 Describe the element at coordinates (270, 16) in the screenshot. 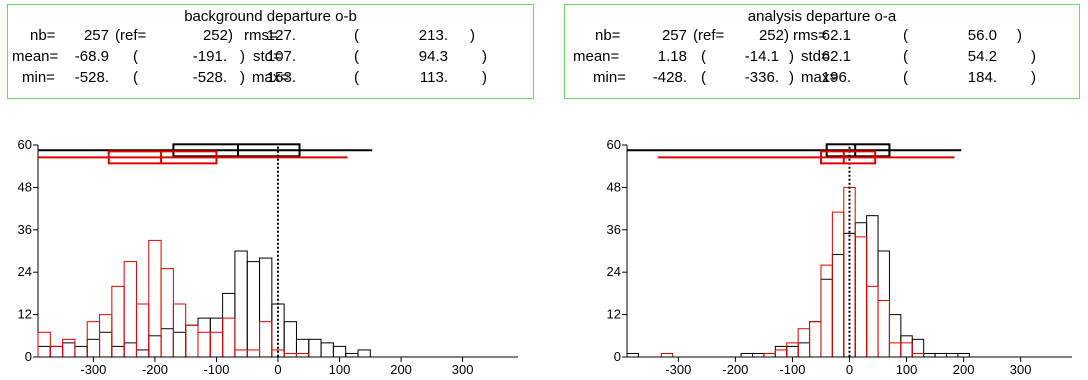

I see `stats-title: background departure o-b` at that location.